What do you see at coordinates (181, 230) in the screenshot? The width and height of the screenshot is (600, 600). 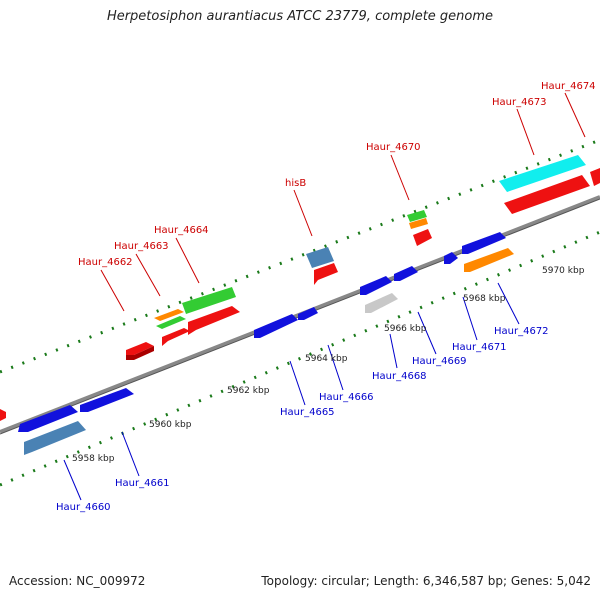 I see `gene-label-haur-4664: Haur_4664` at bounding box center [181, 230].